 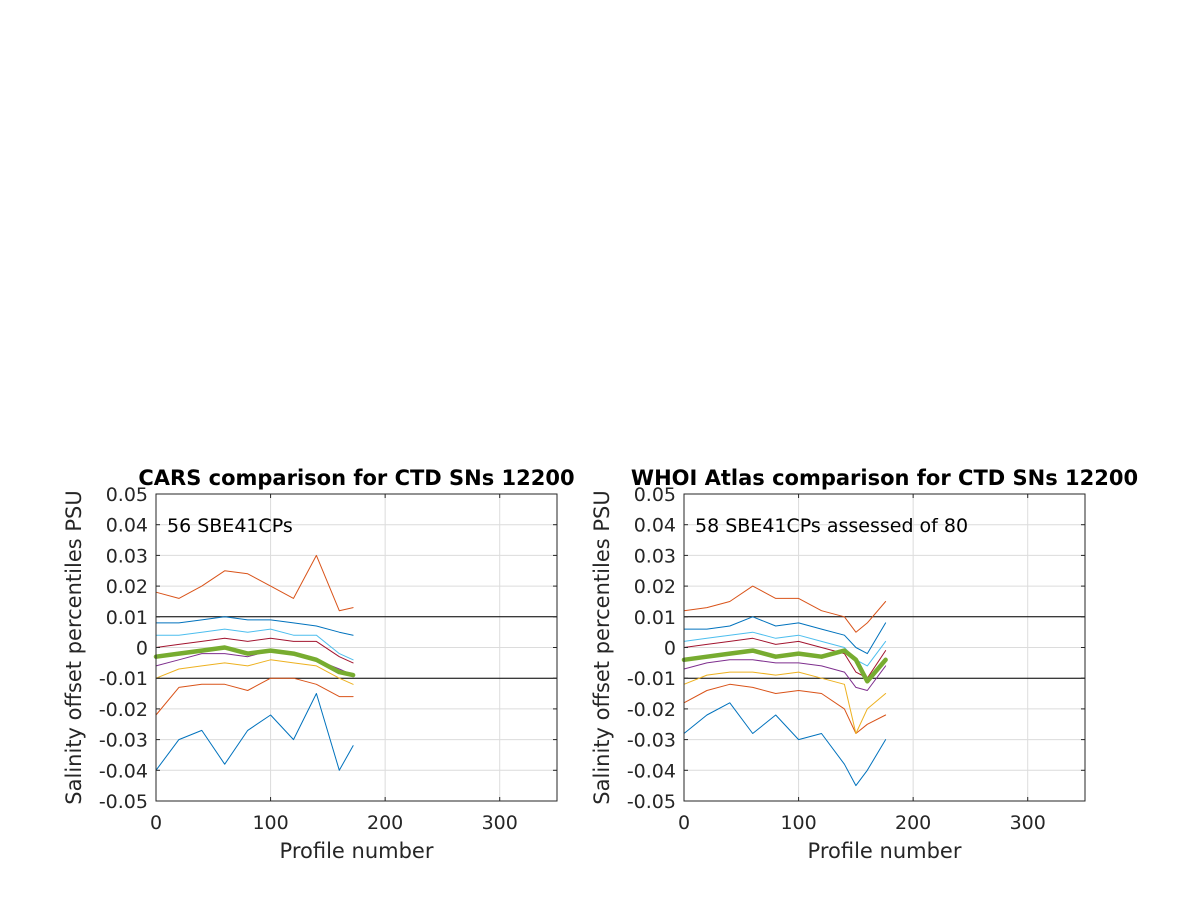 I want to click on annotation-text: 58 SBE41CPs assessed of 80, so click(x=831, y=526).